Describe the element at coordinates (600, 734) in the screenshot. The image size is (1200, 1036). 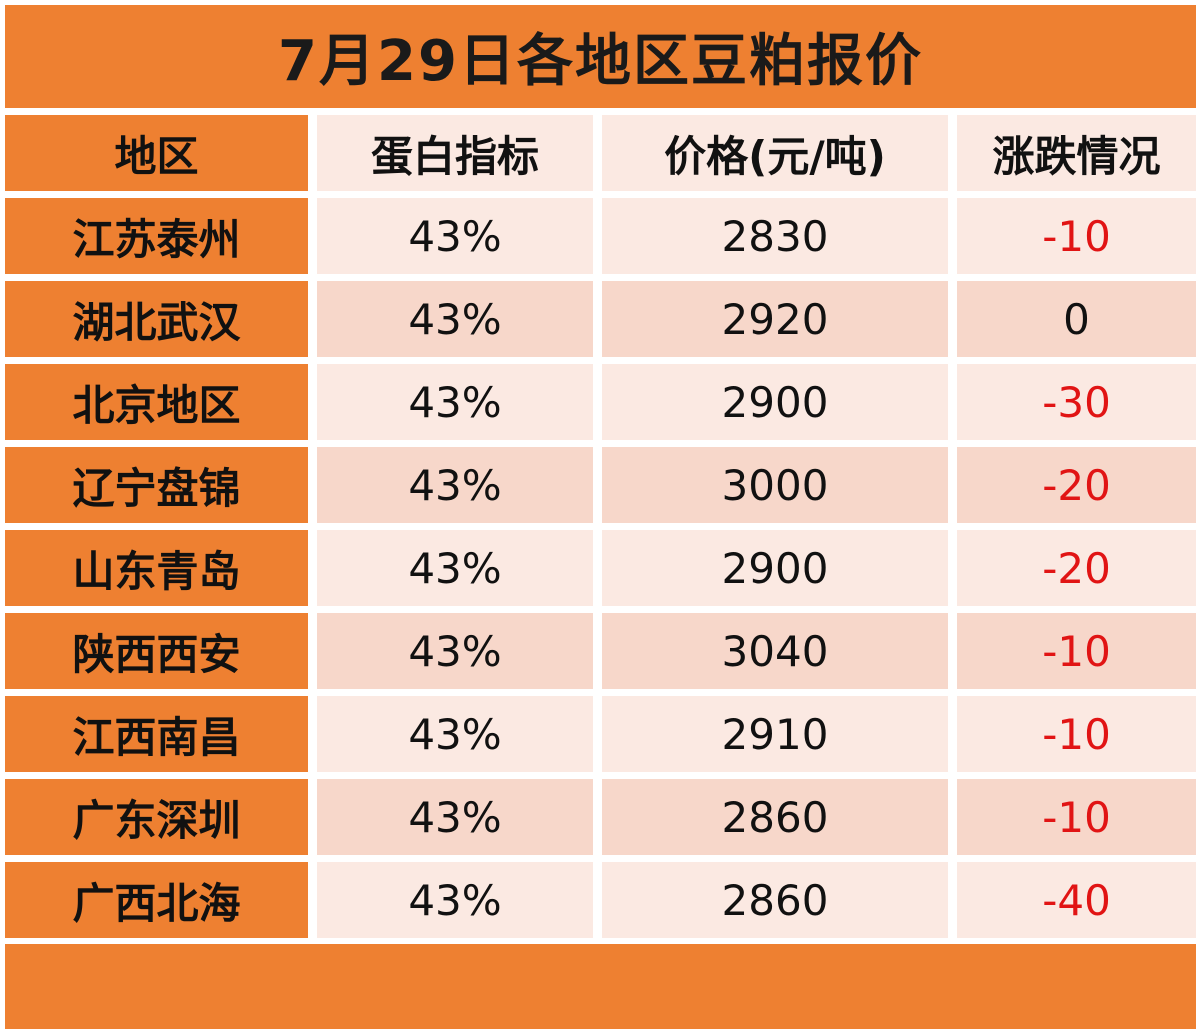
I see `table-row: 江西南昌 43% 2910 -10` at that location.